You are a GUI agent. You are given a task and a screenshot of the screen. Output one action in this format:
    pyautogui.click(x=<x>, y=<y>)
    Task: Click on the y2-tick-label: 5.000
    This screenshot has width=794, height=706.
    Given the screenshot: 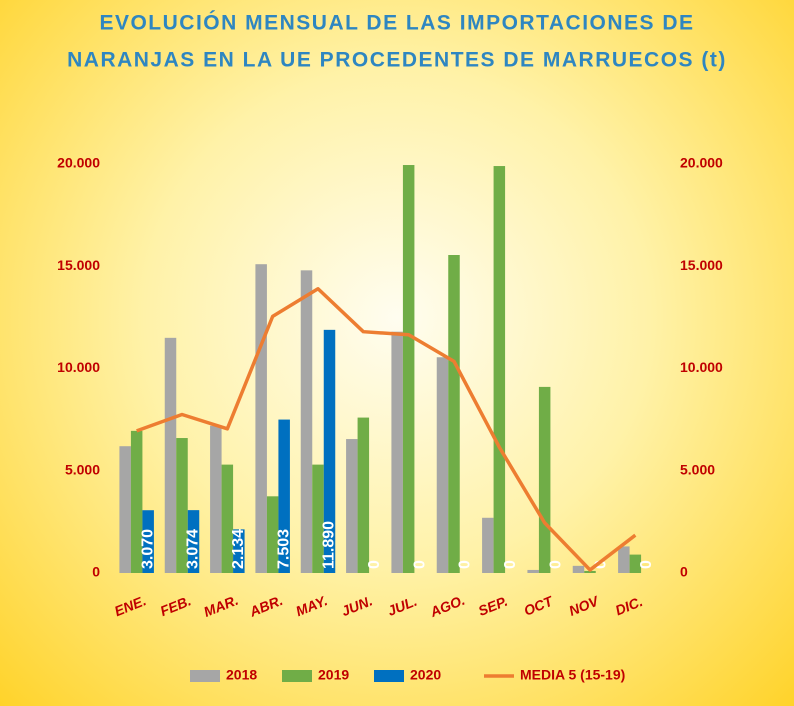 What is the action you would take?
    pyautogui.click(x=697, y=469)
    